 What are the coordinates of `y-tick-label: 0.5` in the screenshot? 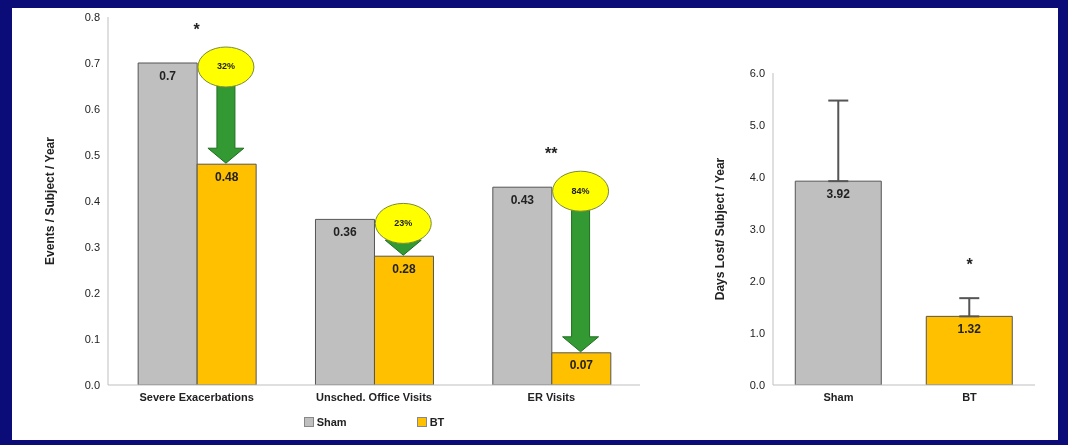 It's located at (92, 154).